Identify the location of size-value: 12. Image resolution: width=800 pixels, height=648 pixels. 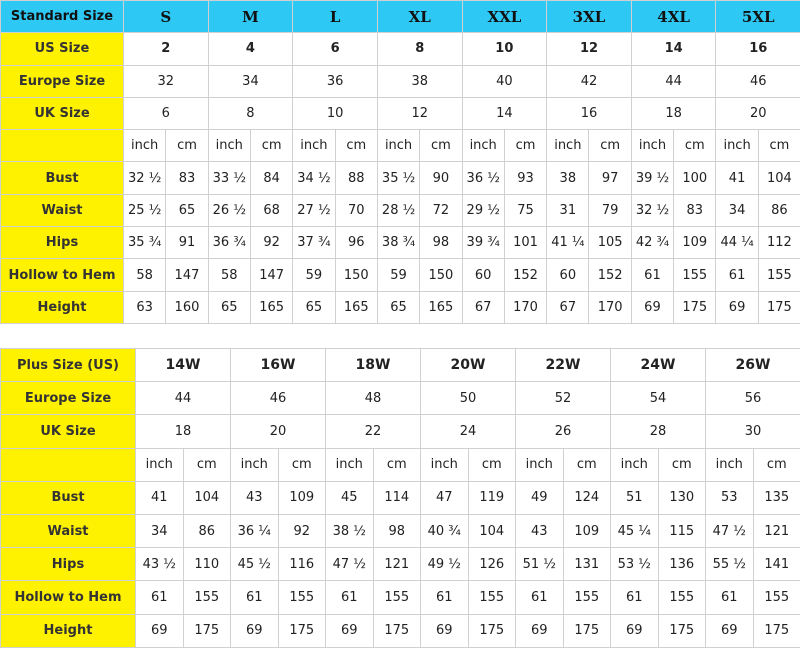
(419, 113).